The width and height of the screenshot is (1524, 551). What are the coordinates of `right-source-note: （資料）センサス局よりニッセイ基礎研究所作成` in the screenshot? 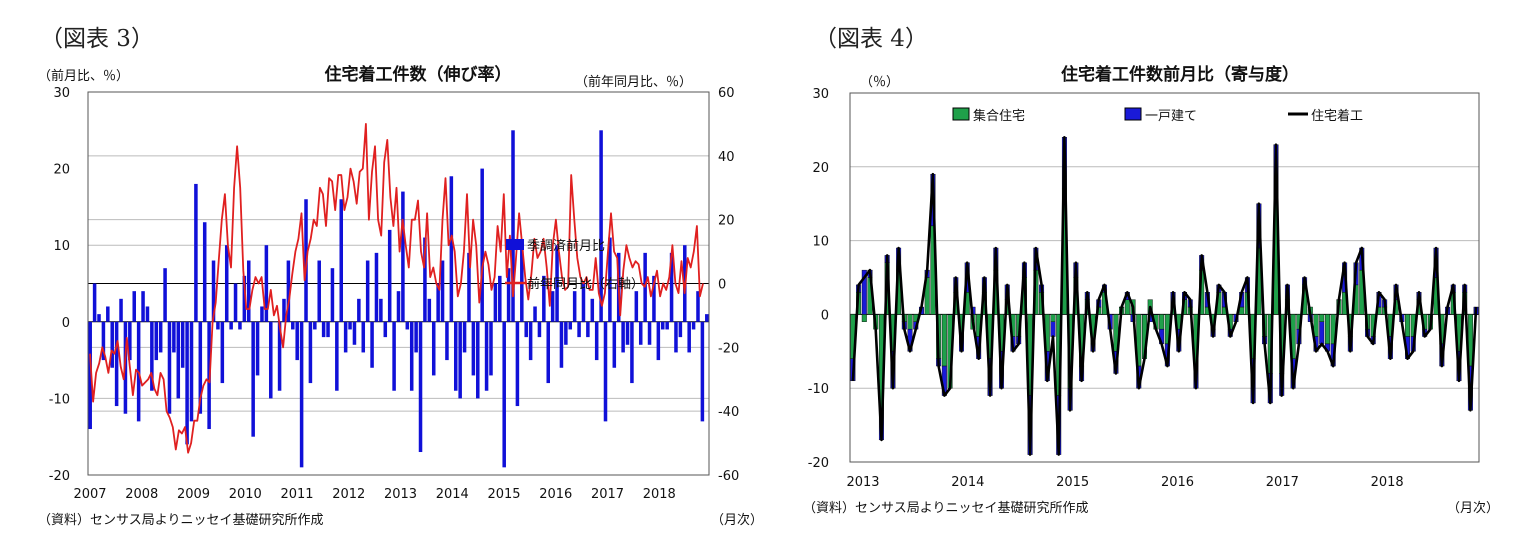 It's located at (945, 508).